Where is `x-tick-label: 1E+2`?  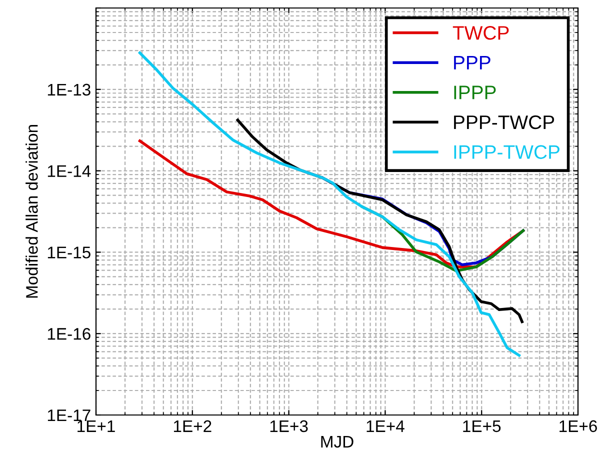
x-tick-label: 1E+2 is located at coordinates (193, 426).